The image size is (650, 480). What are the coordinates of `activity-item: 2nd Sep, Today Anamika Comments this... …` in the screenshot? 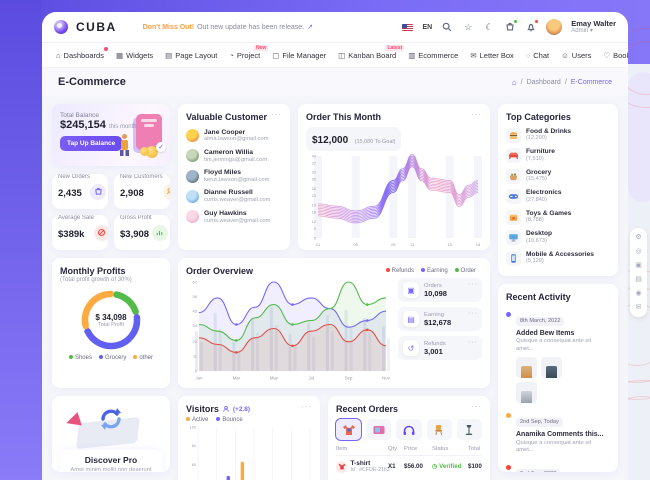 It's located at (558, 432).